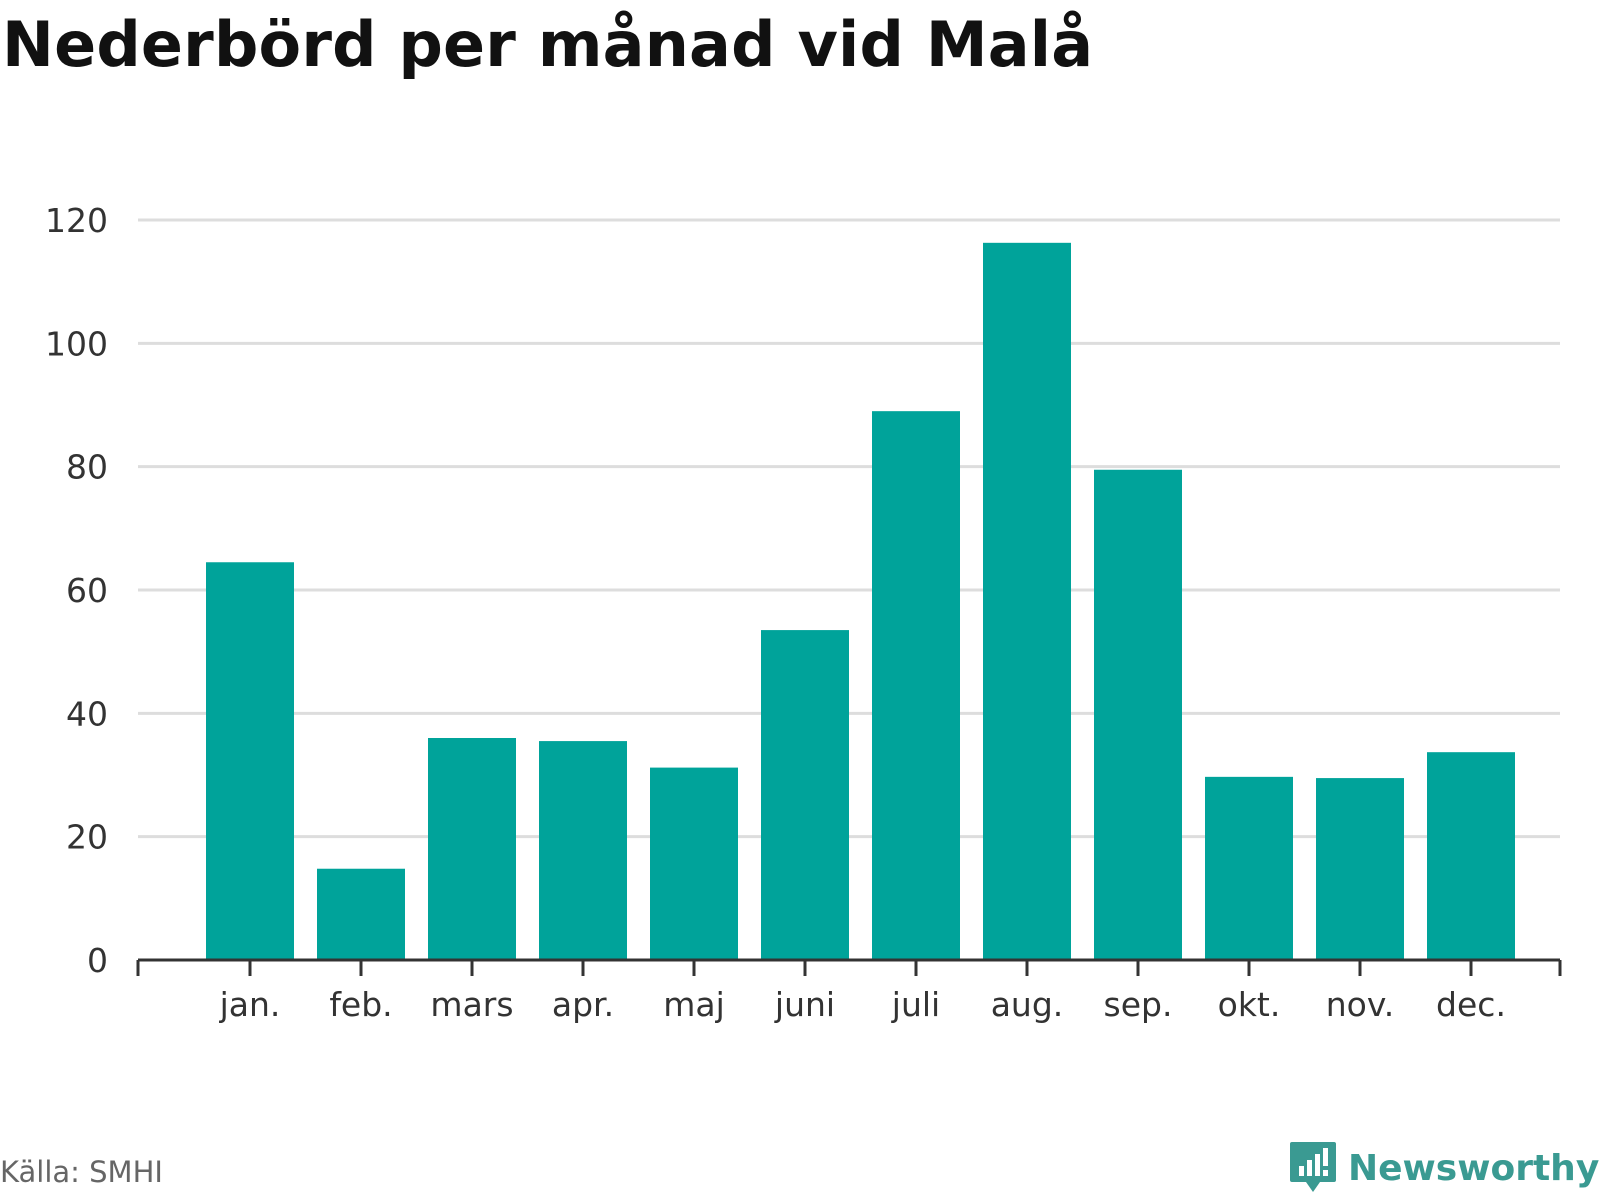 The height and width of the screenshot is (1200, 1600). Describe the element at coordinates (915, 1004) in the screenshot. I see `x-tick-label: juli` at that location.